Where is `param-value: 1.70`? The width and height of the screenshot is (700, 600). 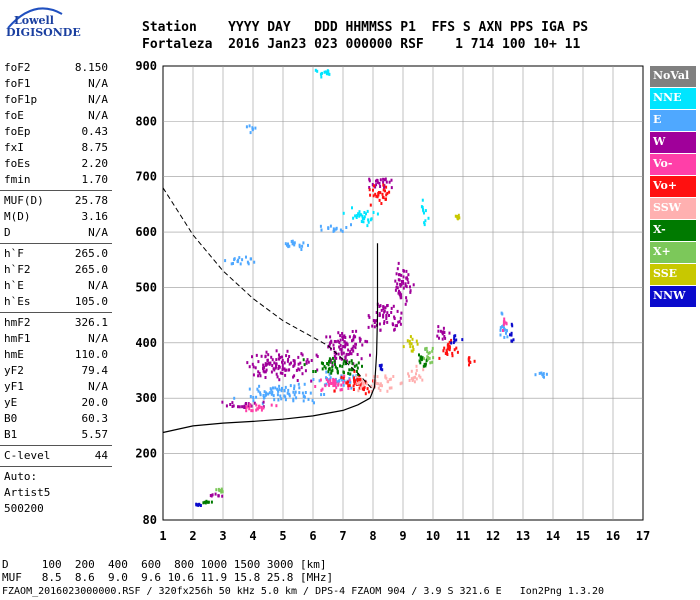 param-value: 1.70 is located at coordinates (95, 179).